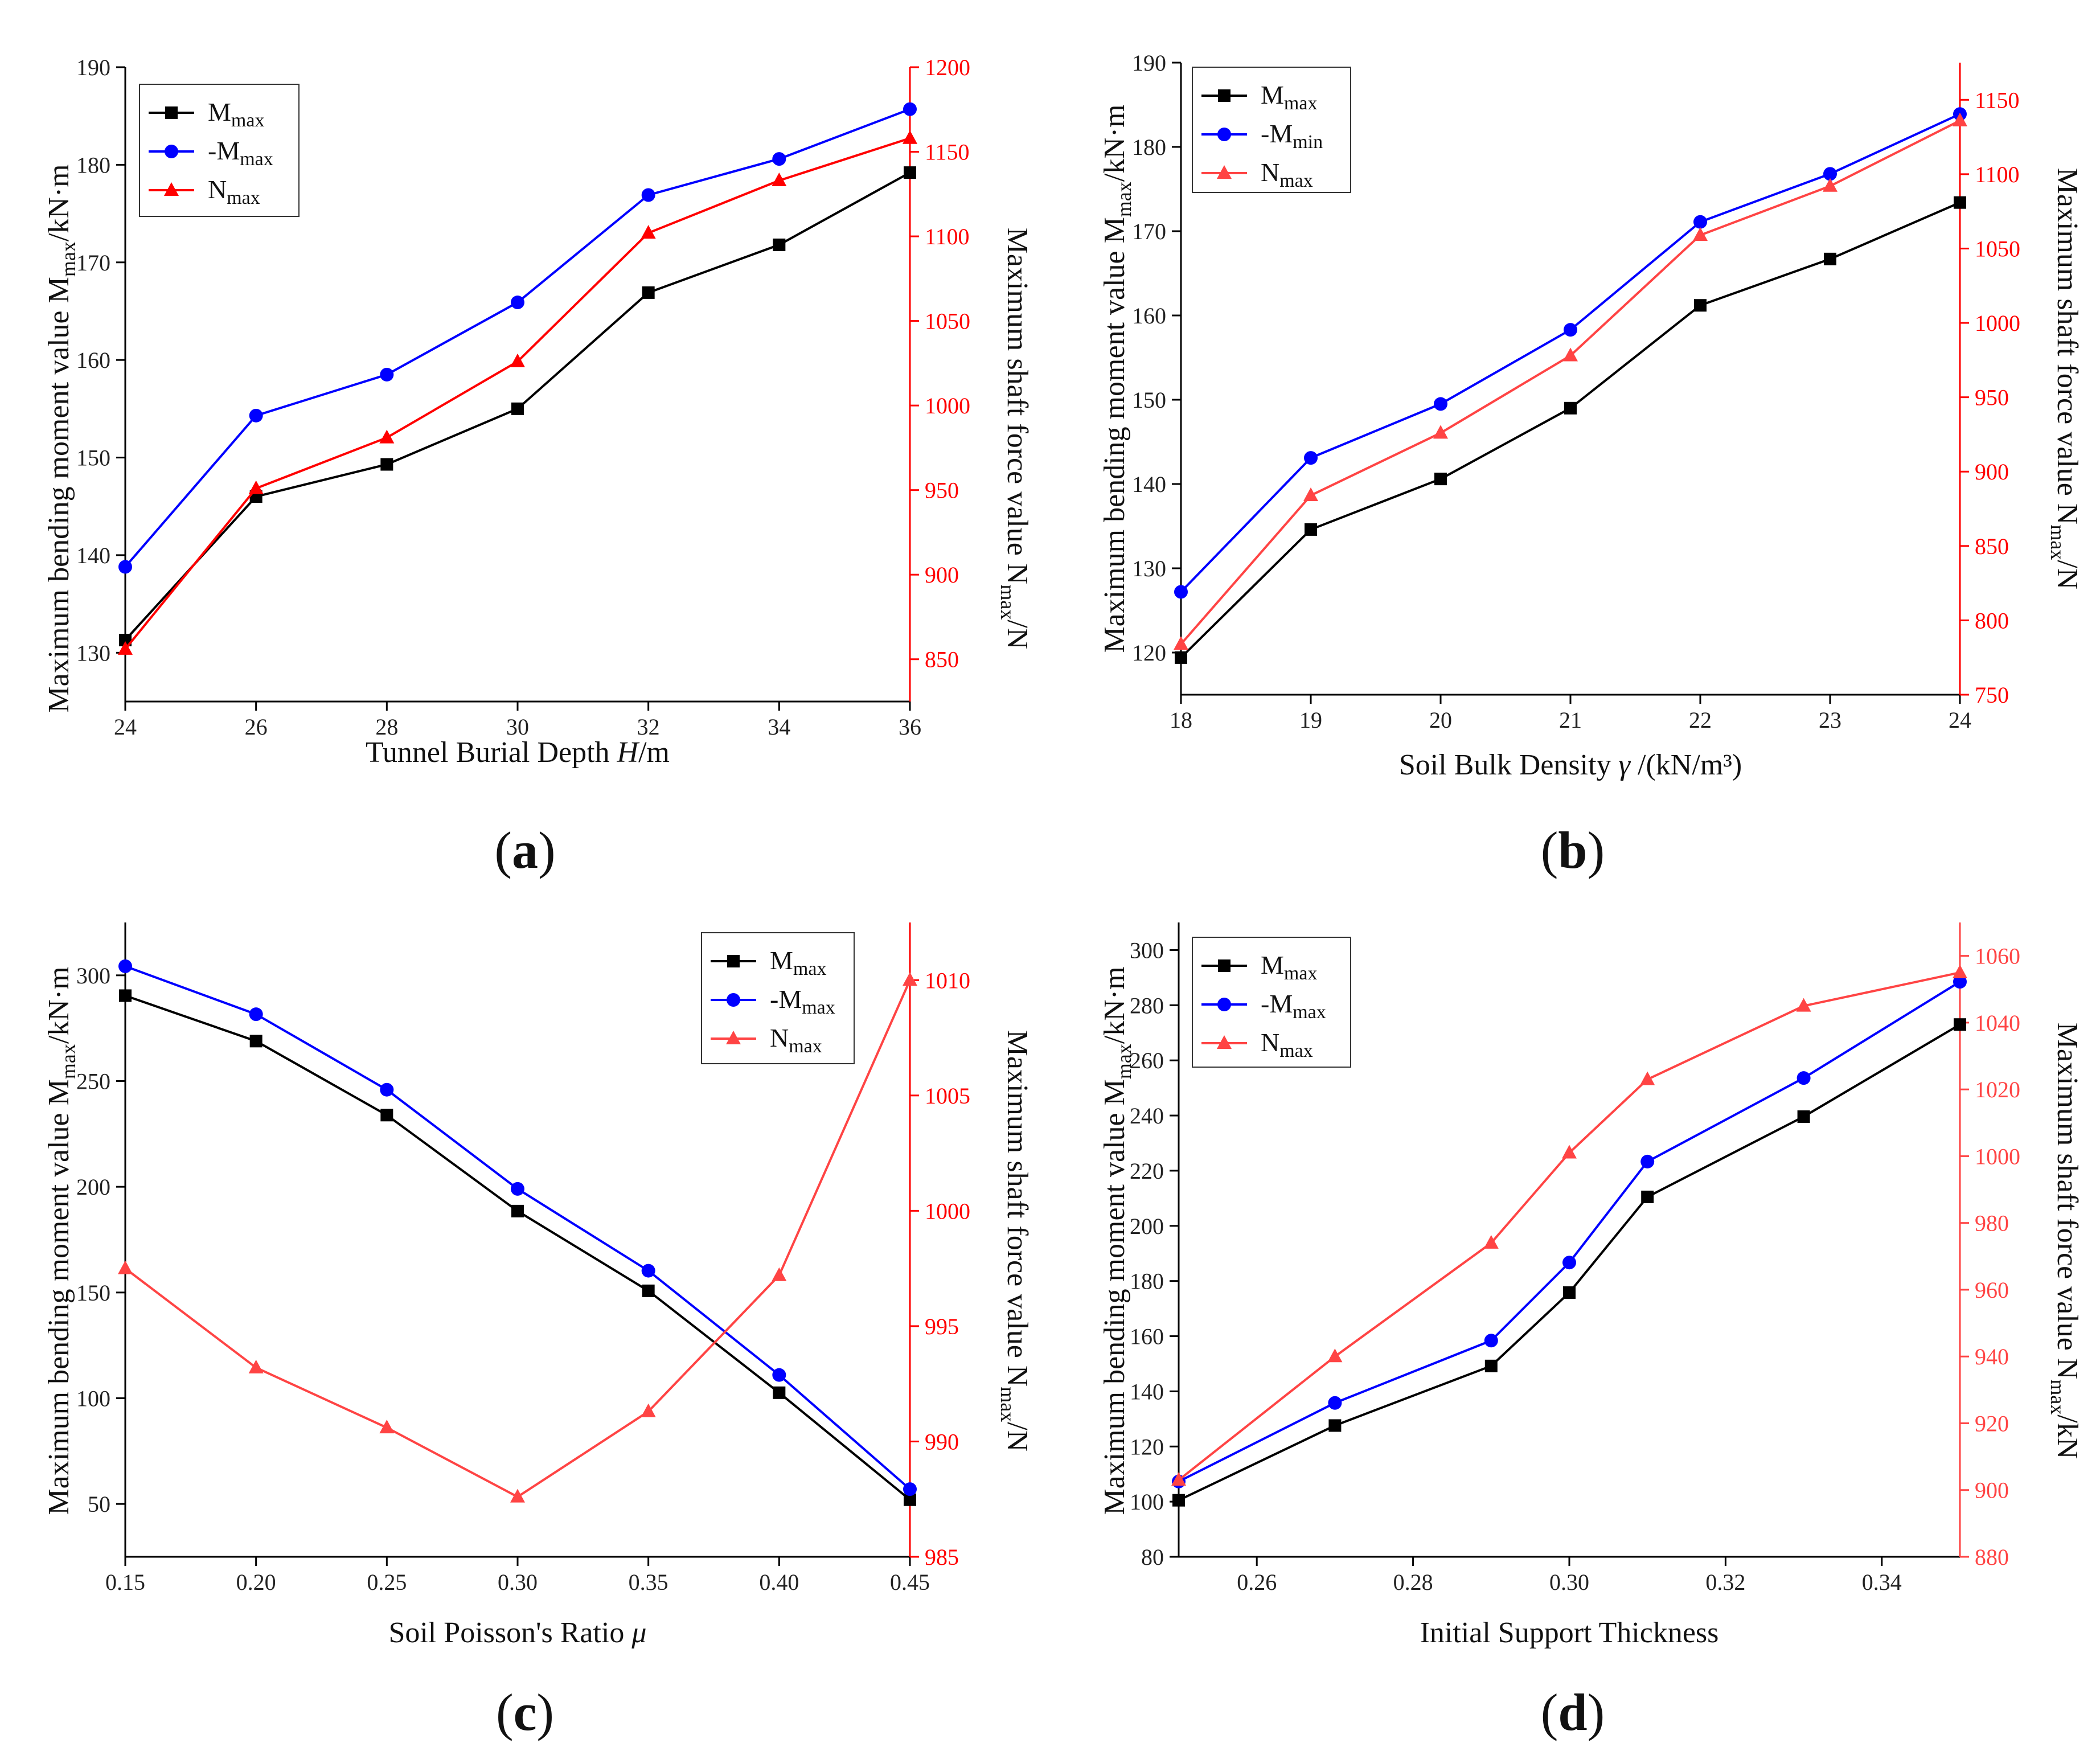  Describe the element at coordinates (1992, 1223) in the screenshot. I see `right-tick-label: 980` at that location.